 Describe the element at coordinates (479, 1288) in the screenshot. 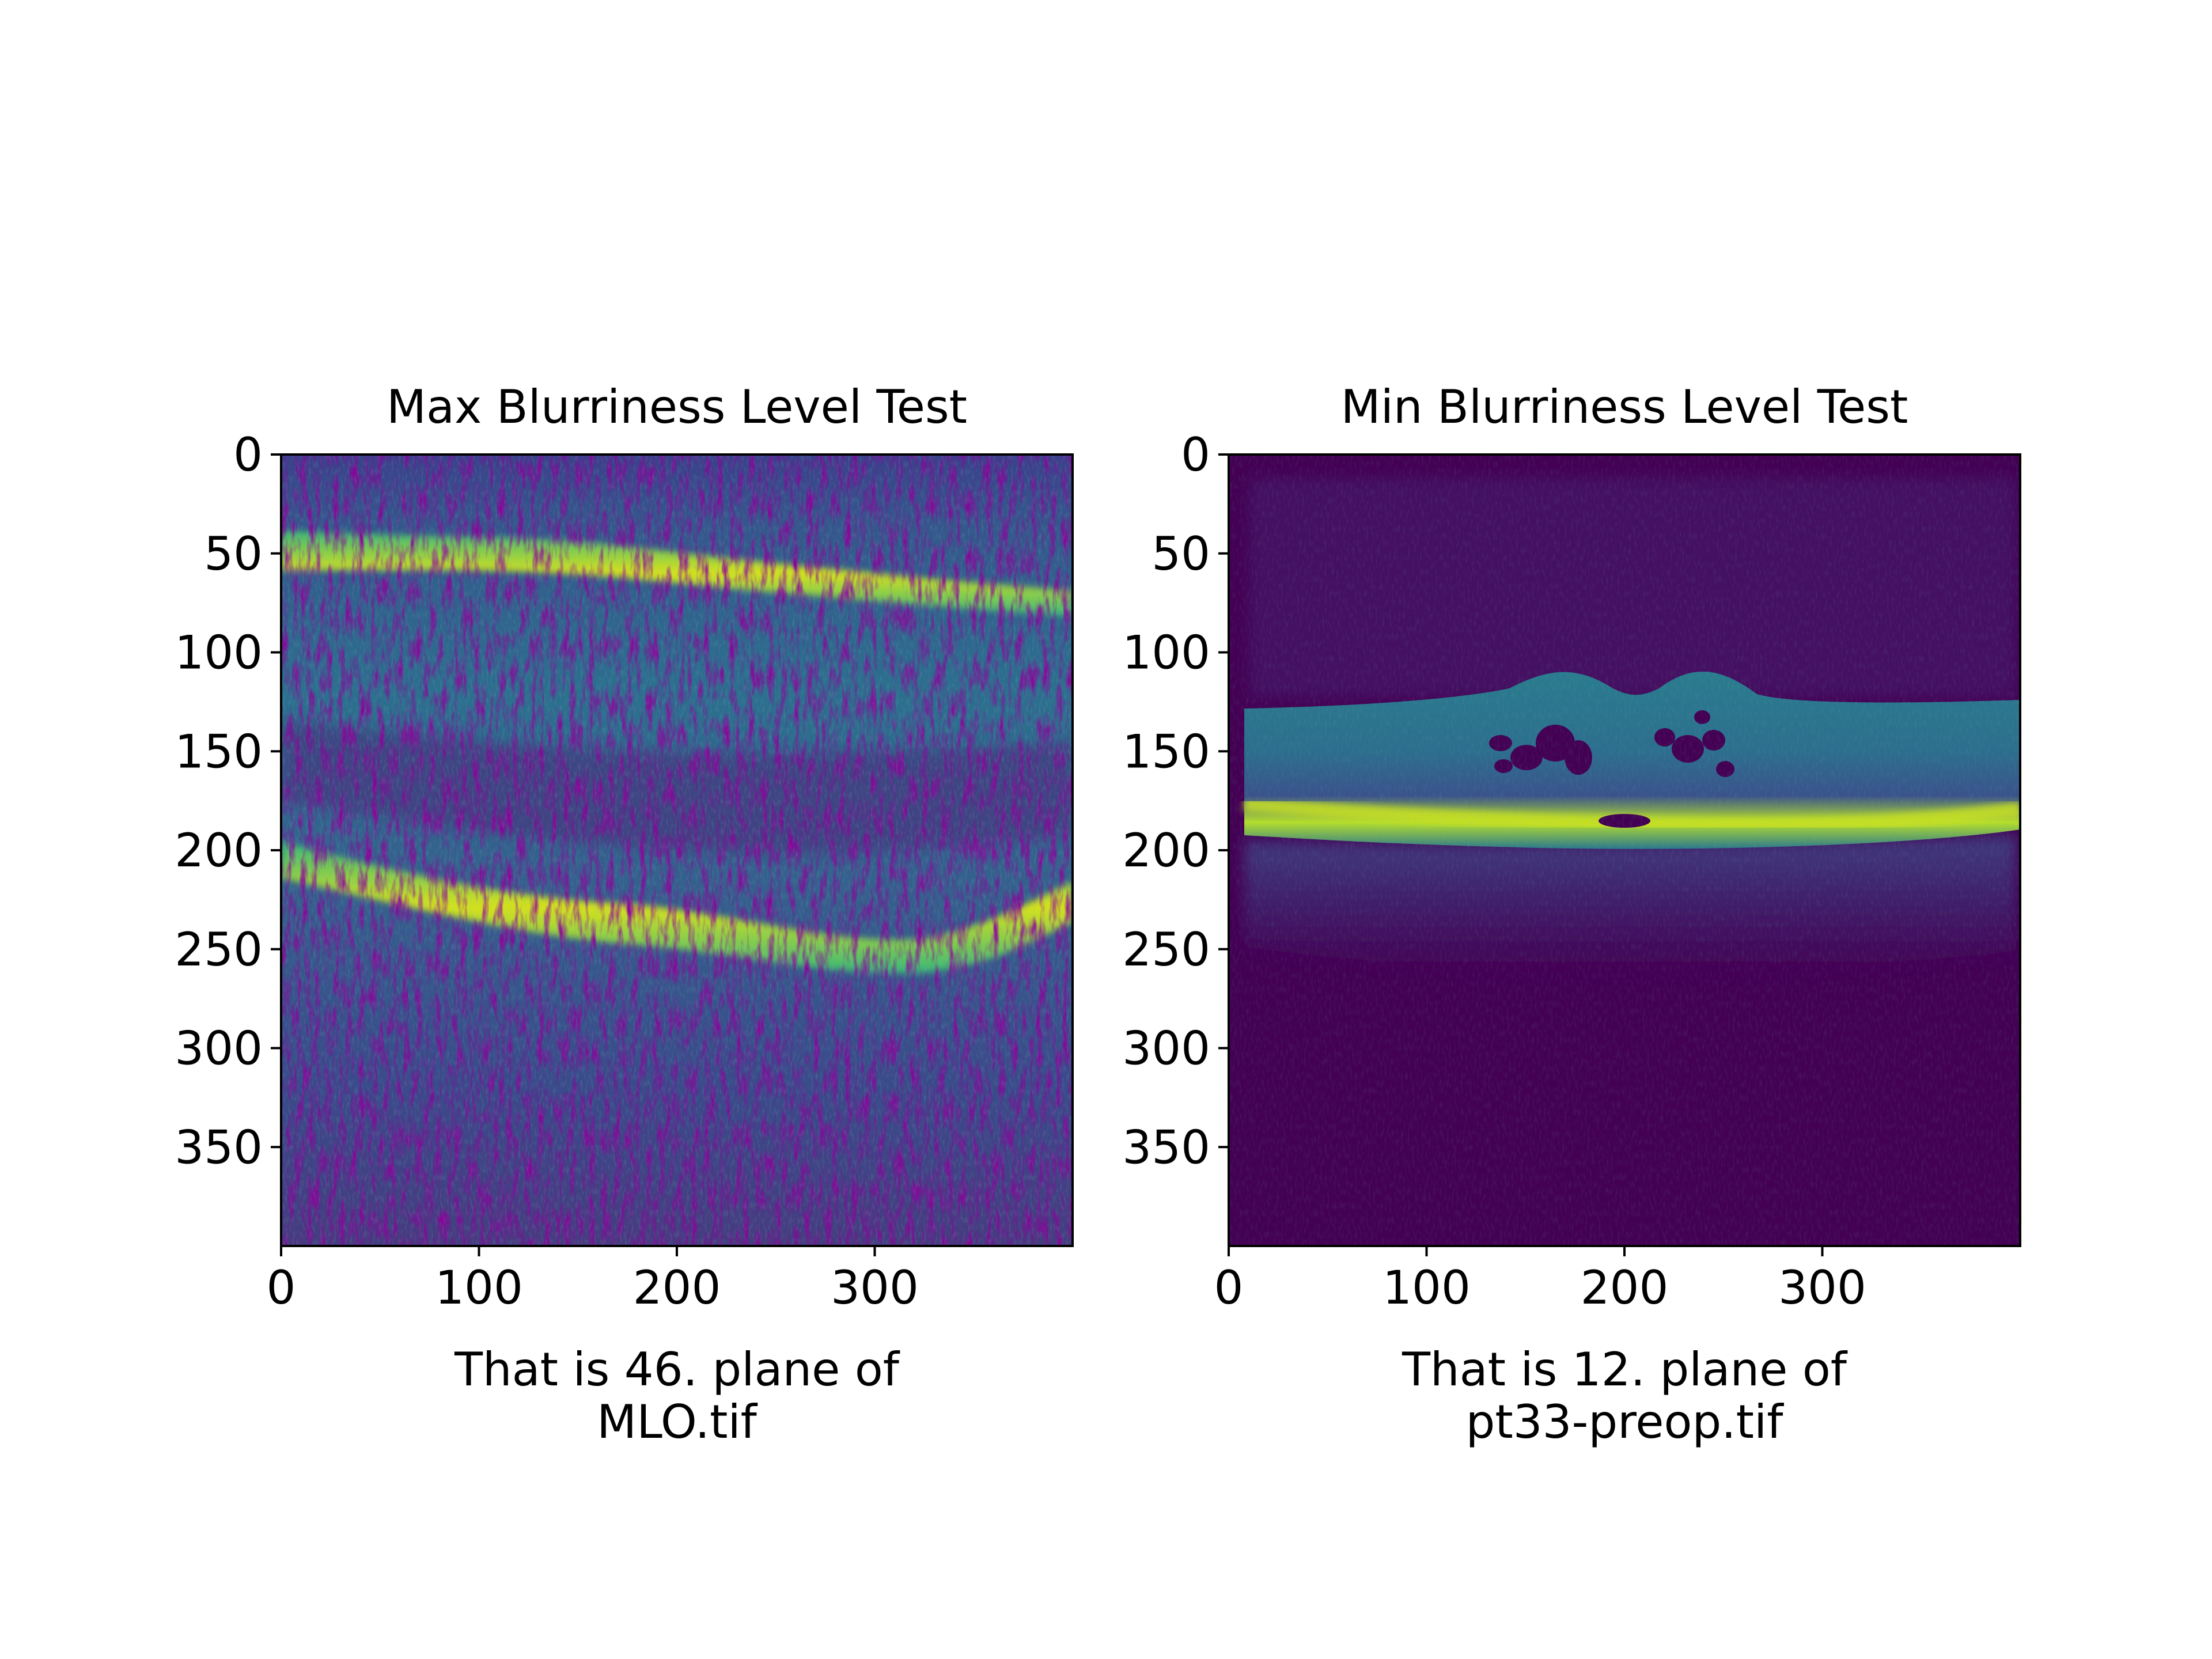

I see `left-xtick-label: 100` at that location.